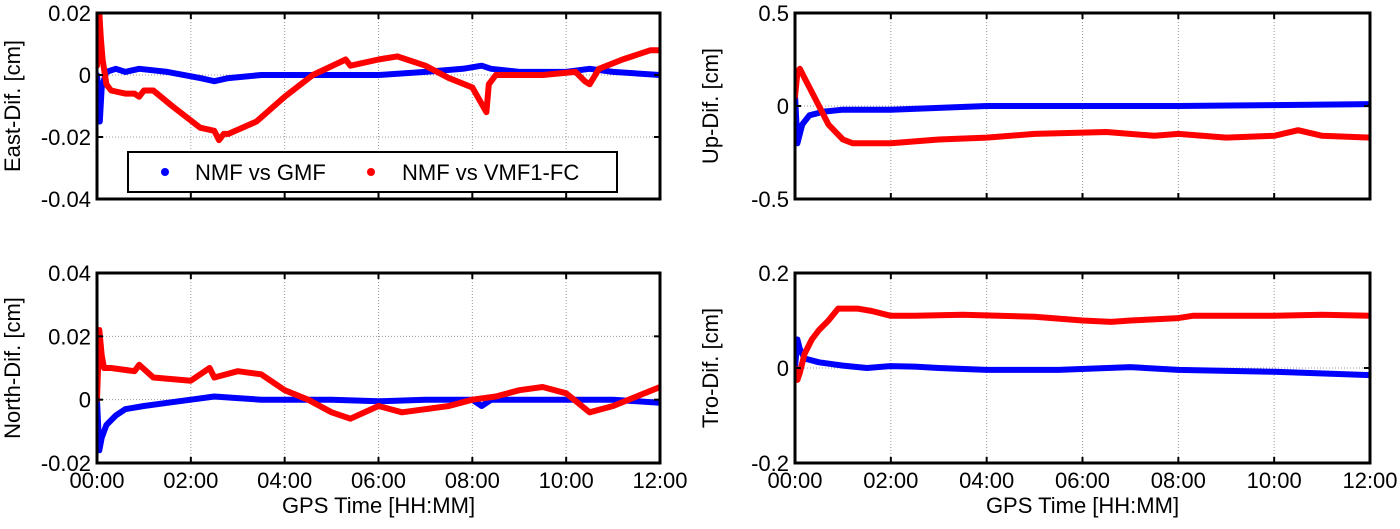 The width and height of the screenshot is (1400, 529). Describe the element at coordinates (710, 368) in the screenshot. I see `y-axis-label: Tro-Dif. [cm]` at that location.